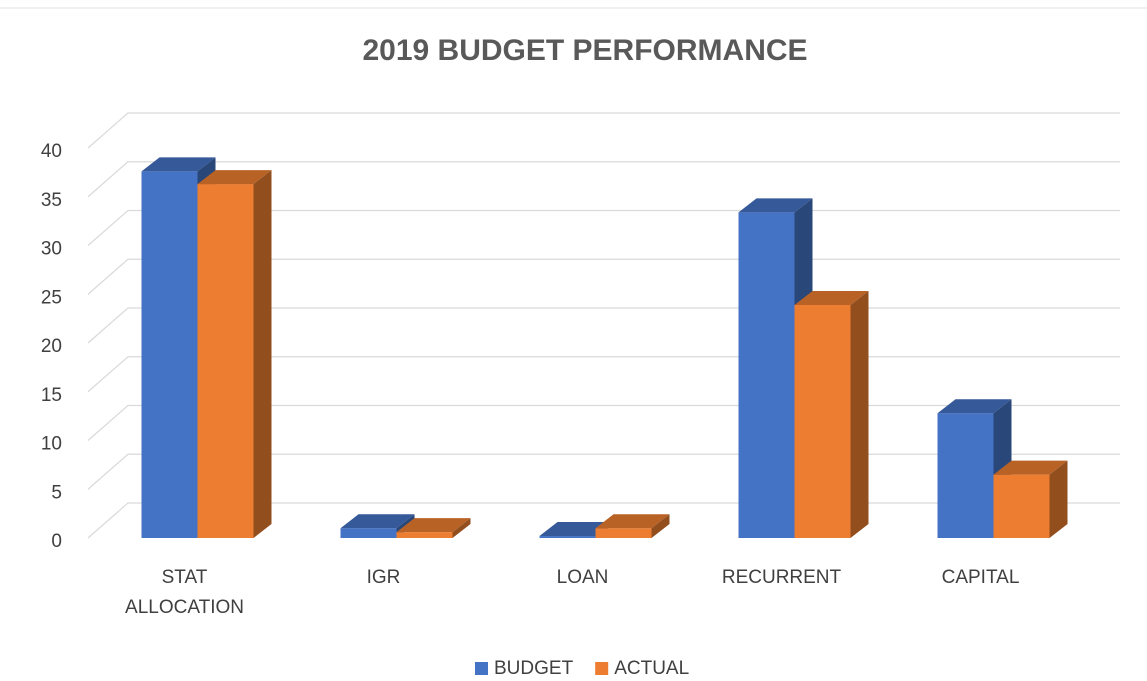 The image size is (1147, 681). Describe the element at coordinates (384, 577) in the screenshot. I see `x-tick-label: IGR` at that location.